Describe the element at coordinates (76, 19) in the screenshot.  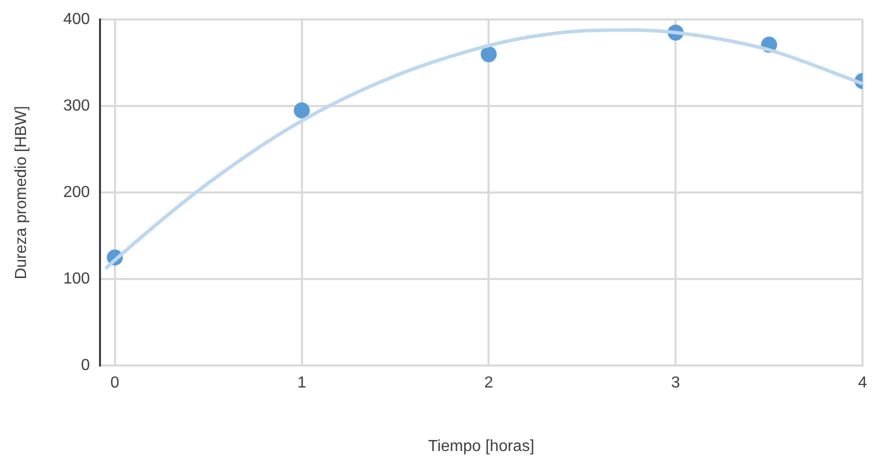
I see `y-tick-label: 400` at that location.